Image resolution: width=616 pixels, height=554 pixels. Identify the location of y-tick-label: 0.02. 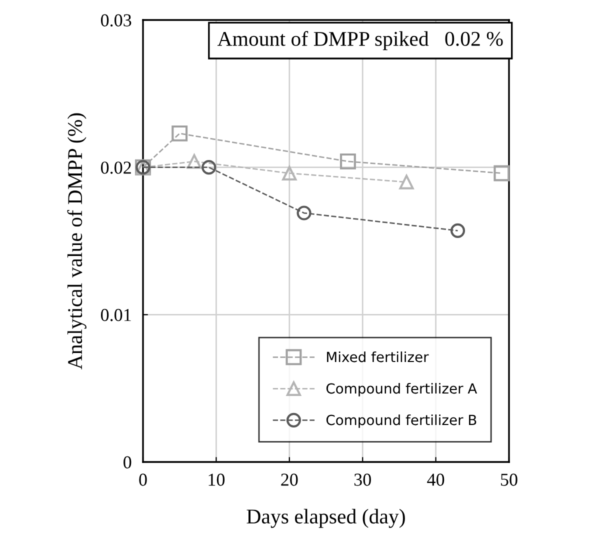
(115, 168).